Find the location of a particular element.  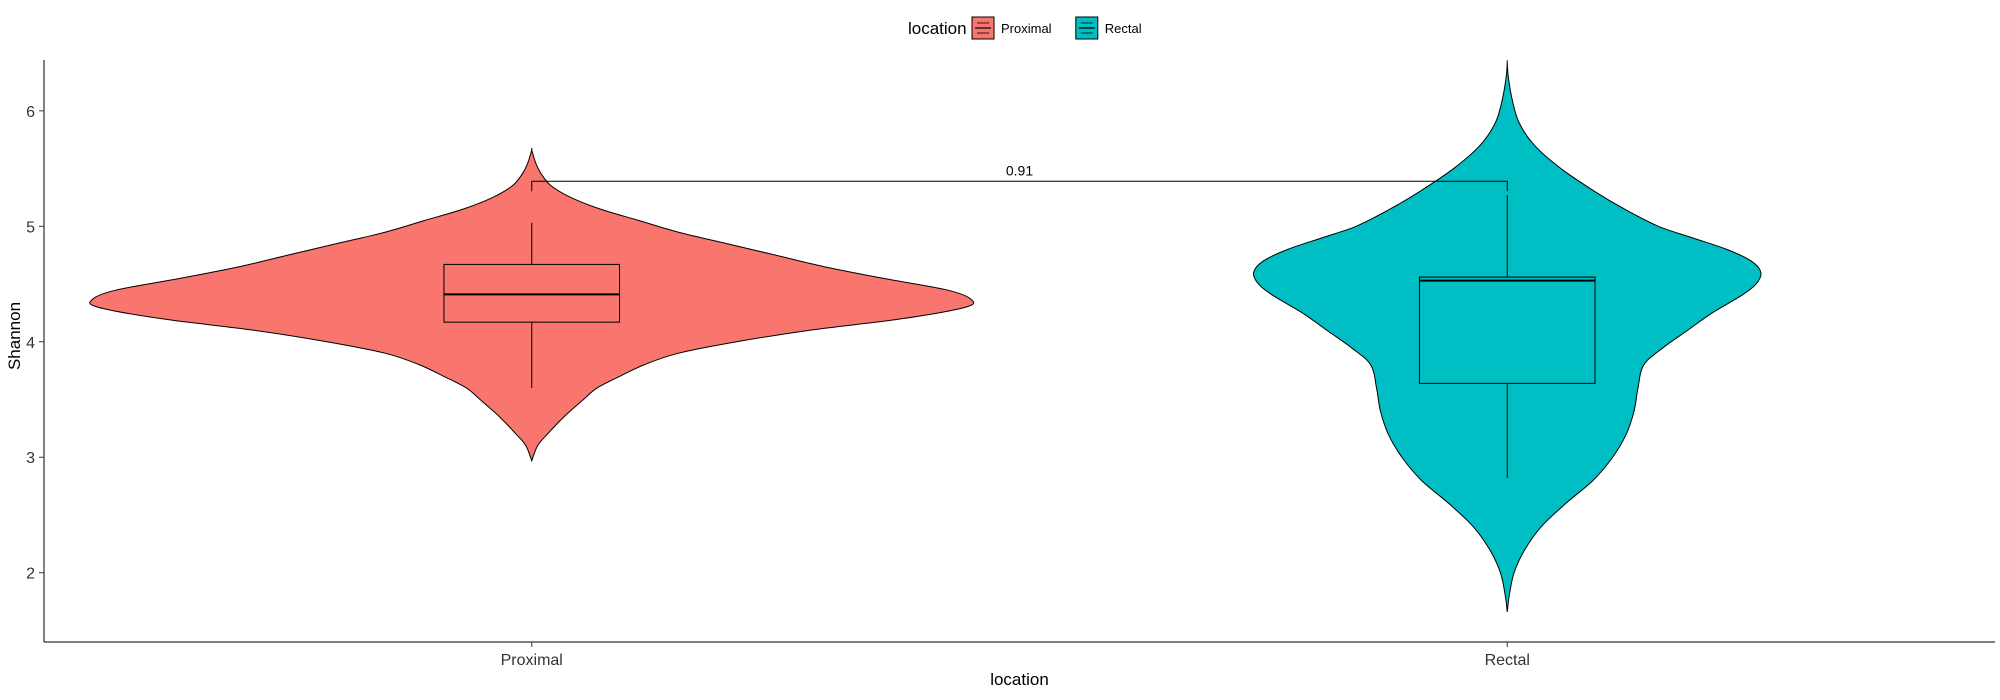

y-tick-label: 5 is located at coordinates (30, 227).